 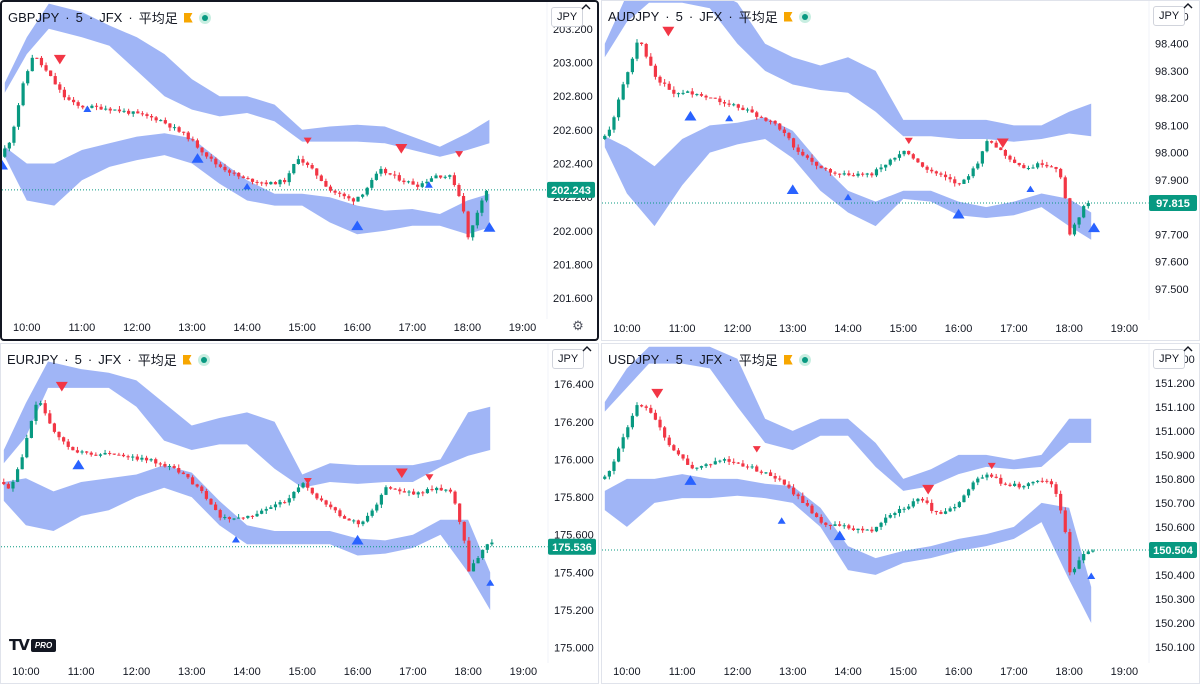 I want to click on symbol-name: GBPJPY, so click(x=34, y=17).